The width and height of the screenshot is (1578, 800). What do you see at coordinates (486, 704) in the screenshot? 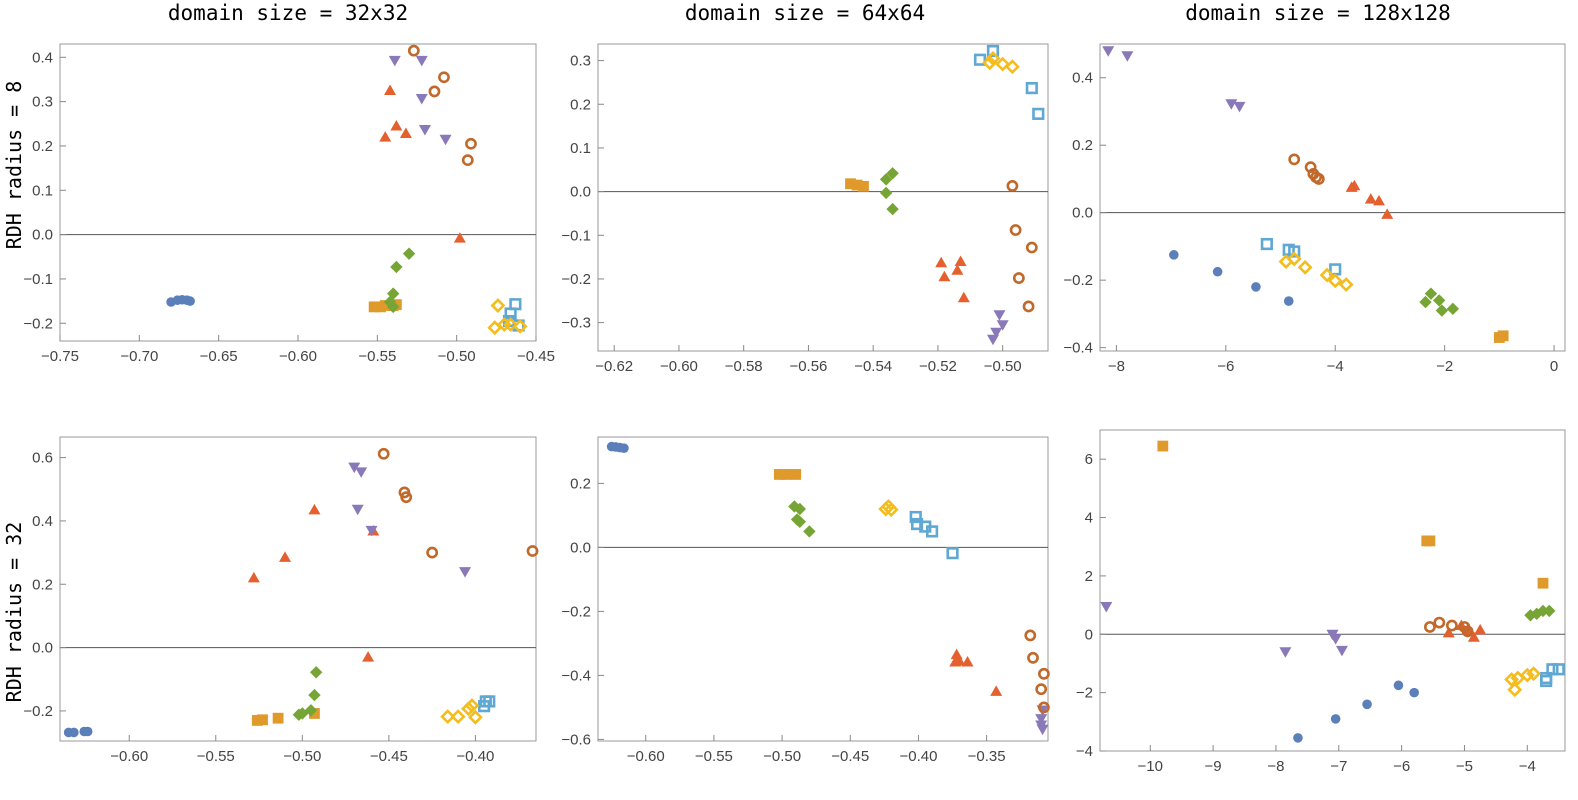
I see `series-blue_square` at bounding box center [486, 704].